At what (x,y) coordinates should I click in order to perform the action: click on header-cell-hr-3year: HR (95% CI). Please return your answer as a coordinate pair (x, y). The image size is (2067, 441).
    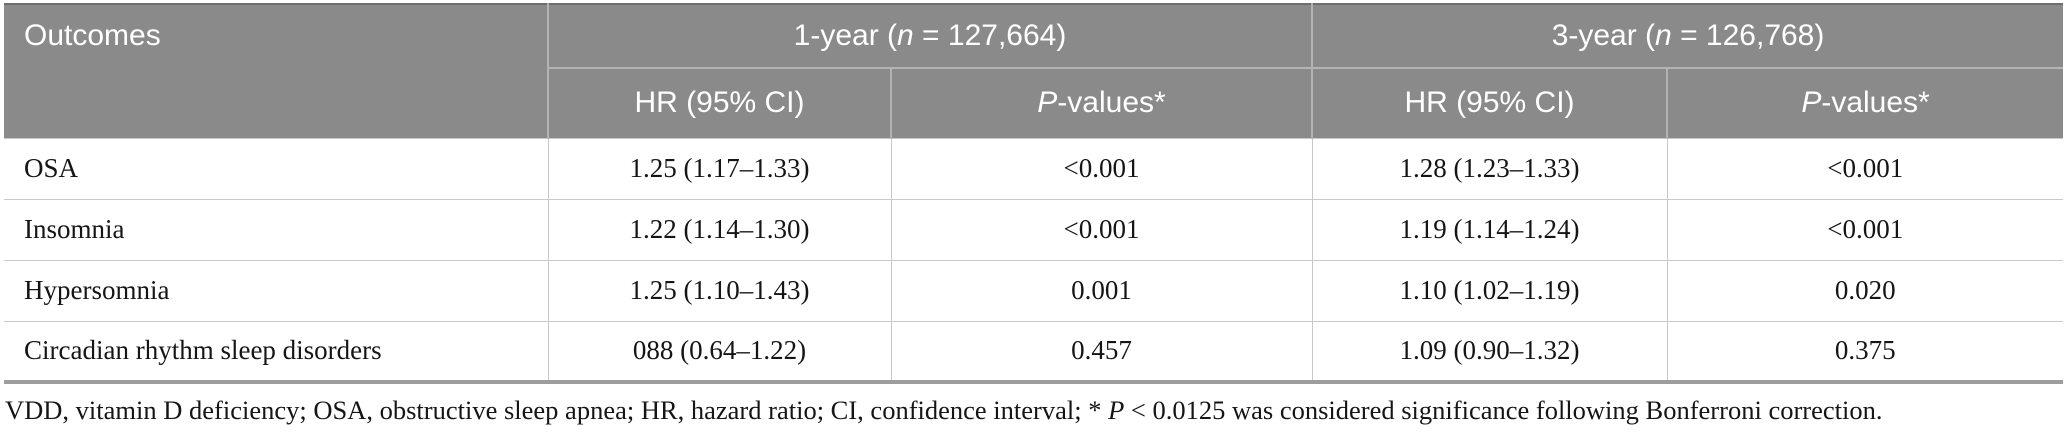
    Looking at the image, I should click on (1489, 102).